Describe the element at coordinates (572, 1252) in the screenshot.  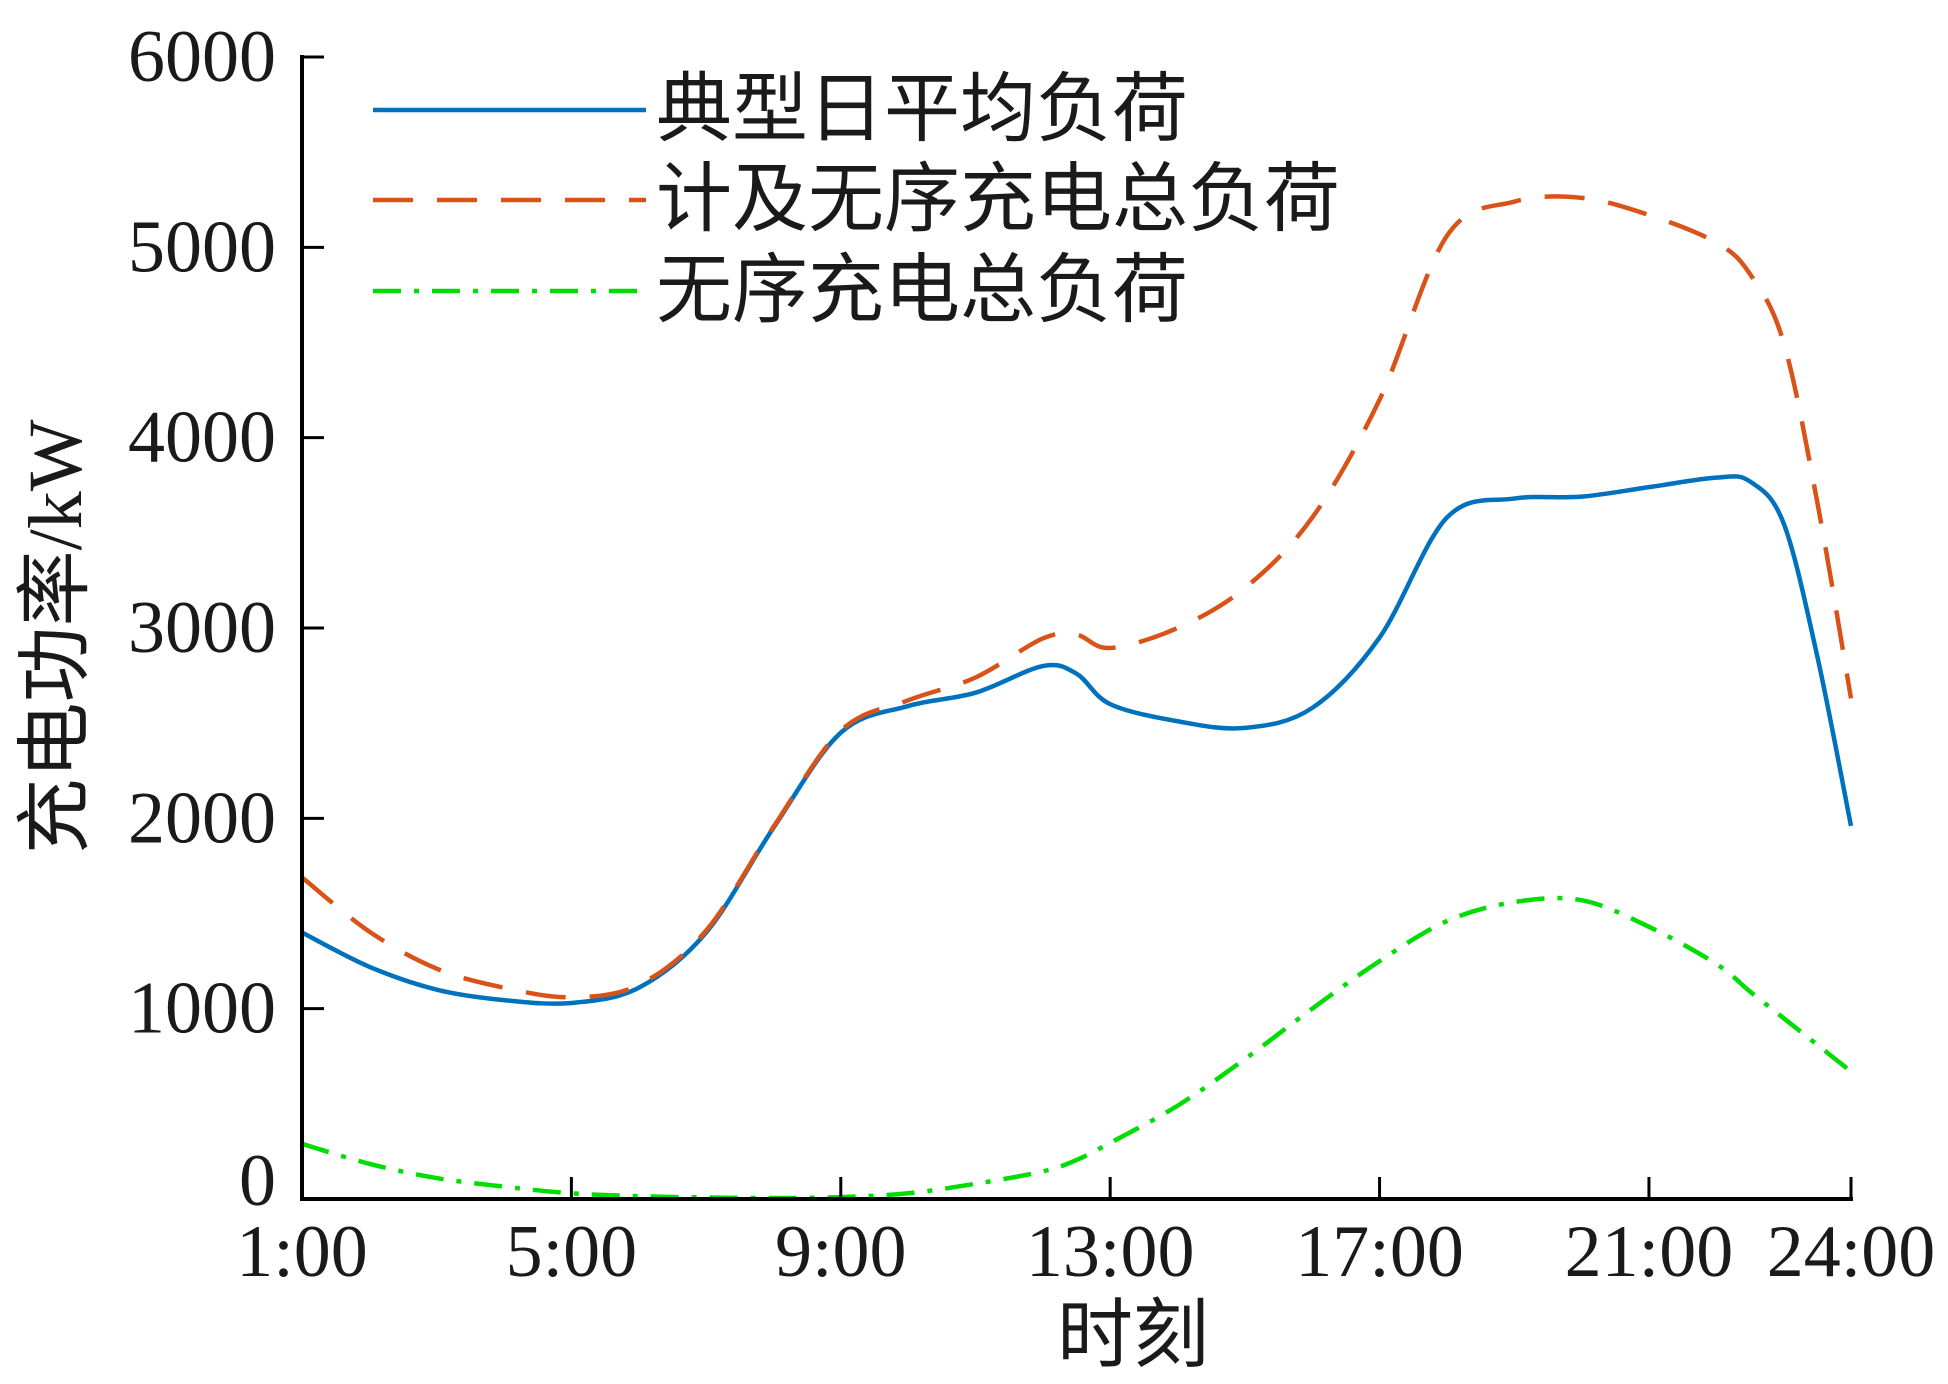
I see `x-tick-label: 5:00` at that location.